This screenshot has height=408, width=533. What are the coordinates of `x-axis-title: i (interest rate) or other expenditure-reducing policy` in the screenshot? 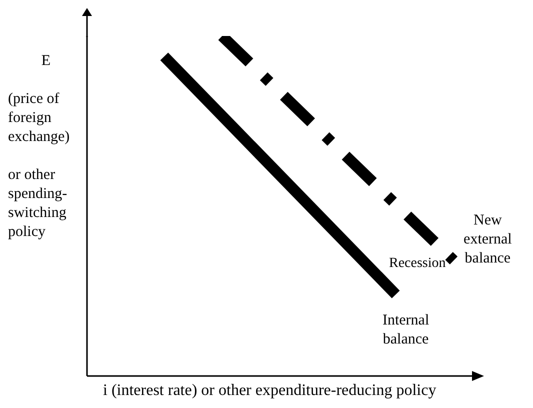 It's located at (269, 391).